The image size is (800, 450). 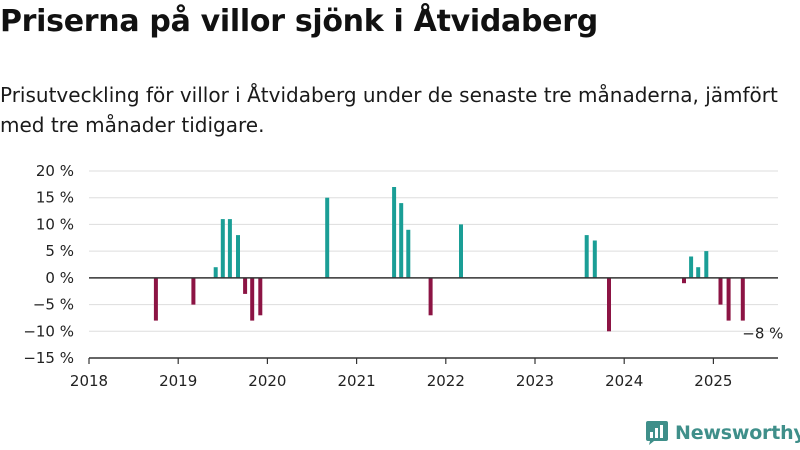 What do you see at coordinates (48, 331) in the screenshot?
I see `y-tick-label: −10 %` at bounding box center [48, 331].